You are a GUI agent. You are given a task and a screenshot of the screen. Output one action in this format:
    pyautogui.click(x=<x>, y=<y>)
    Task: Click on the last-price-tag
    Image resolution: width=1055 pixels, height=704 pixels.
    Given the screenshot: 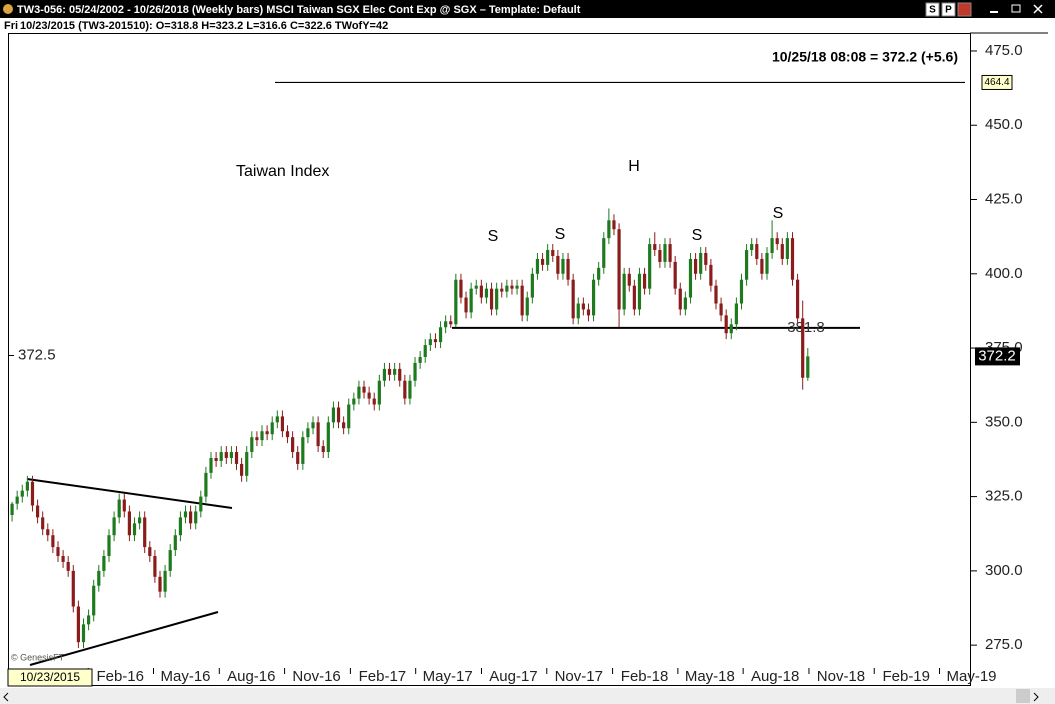 What is the action you would take?
    pyautogui.click(x=997, y=356)
    